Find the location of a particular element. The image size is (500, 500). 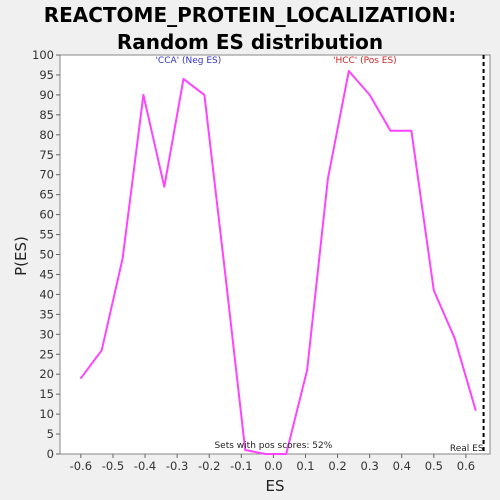

y-tick-label: 10 is located at coordinates (46, 414).